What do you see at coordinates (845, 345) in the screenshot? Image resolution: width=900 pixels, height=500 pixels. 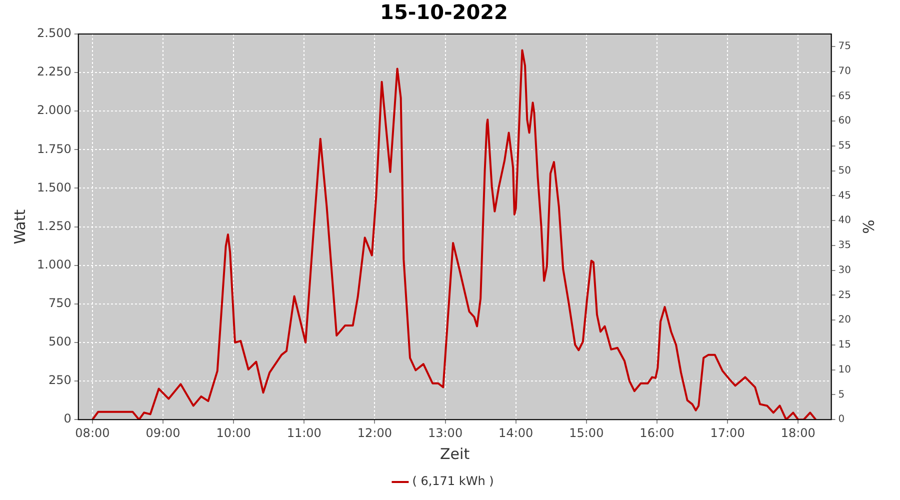 I see `y2-tick-label: 15` at bounding box center [845, 345].